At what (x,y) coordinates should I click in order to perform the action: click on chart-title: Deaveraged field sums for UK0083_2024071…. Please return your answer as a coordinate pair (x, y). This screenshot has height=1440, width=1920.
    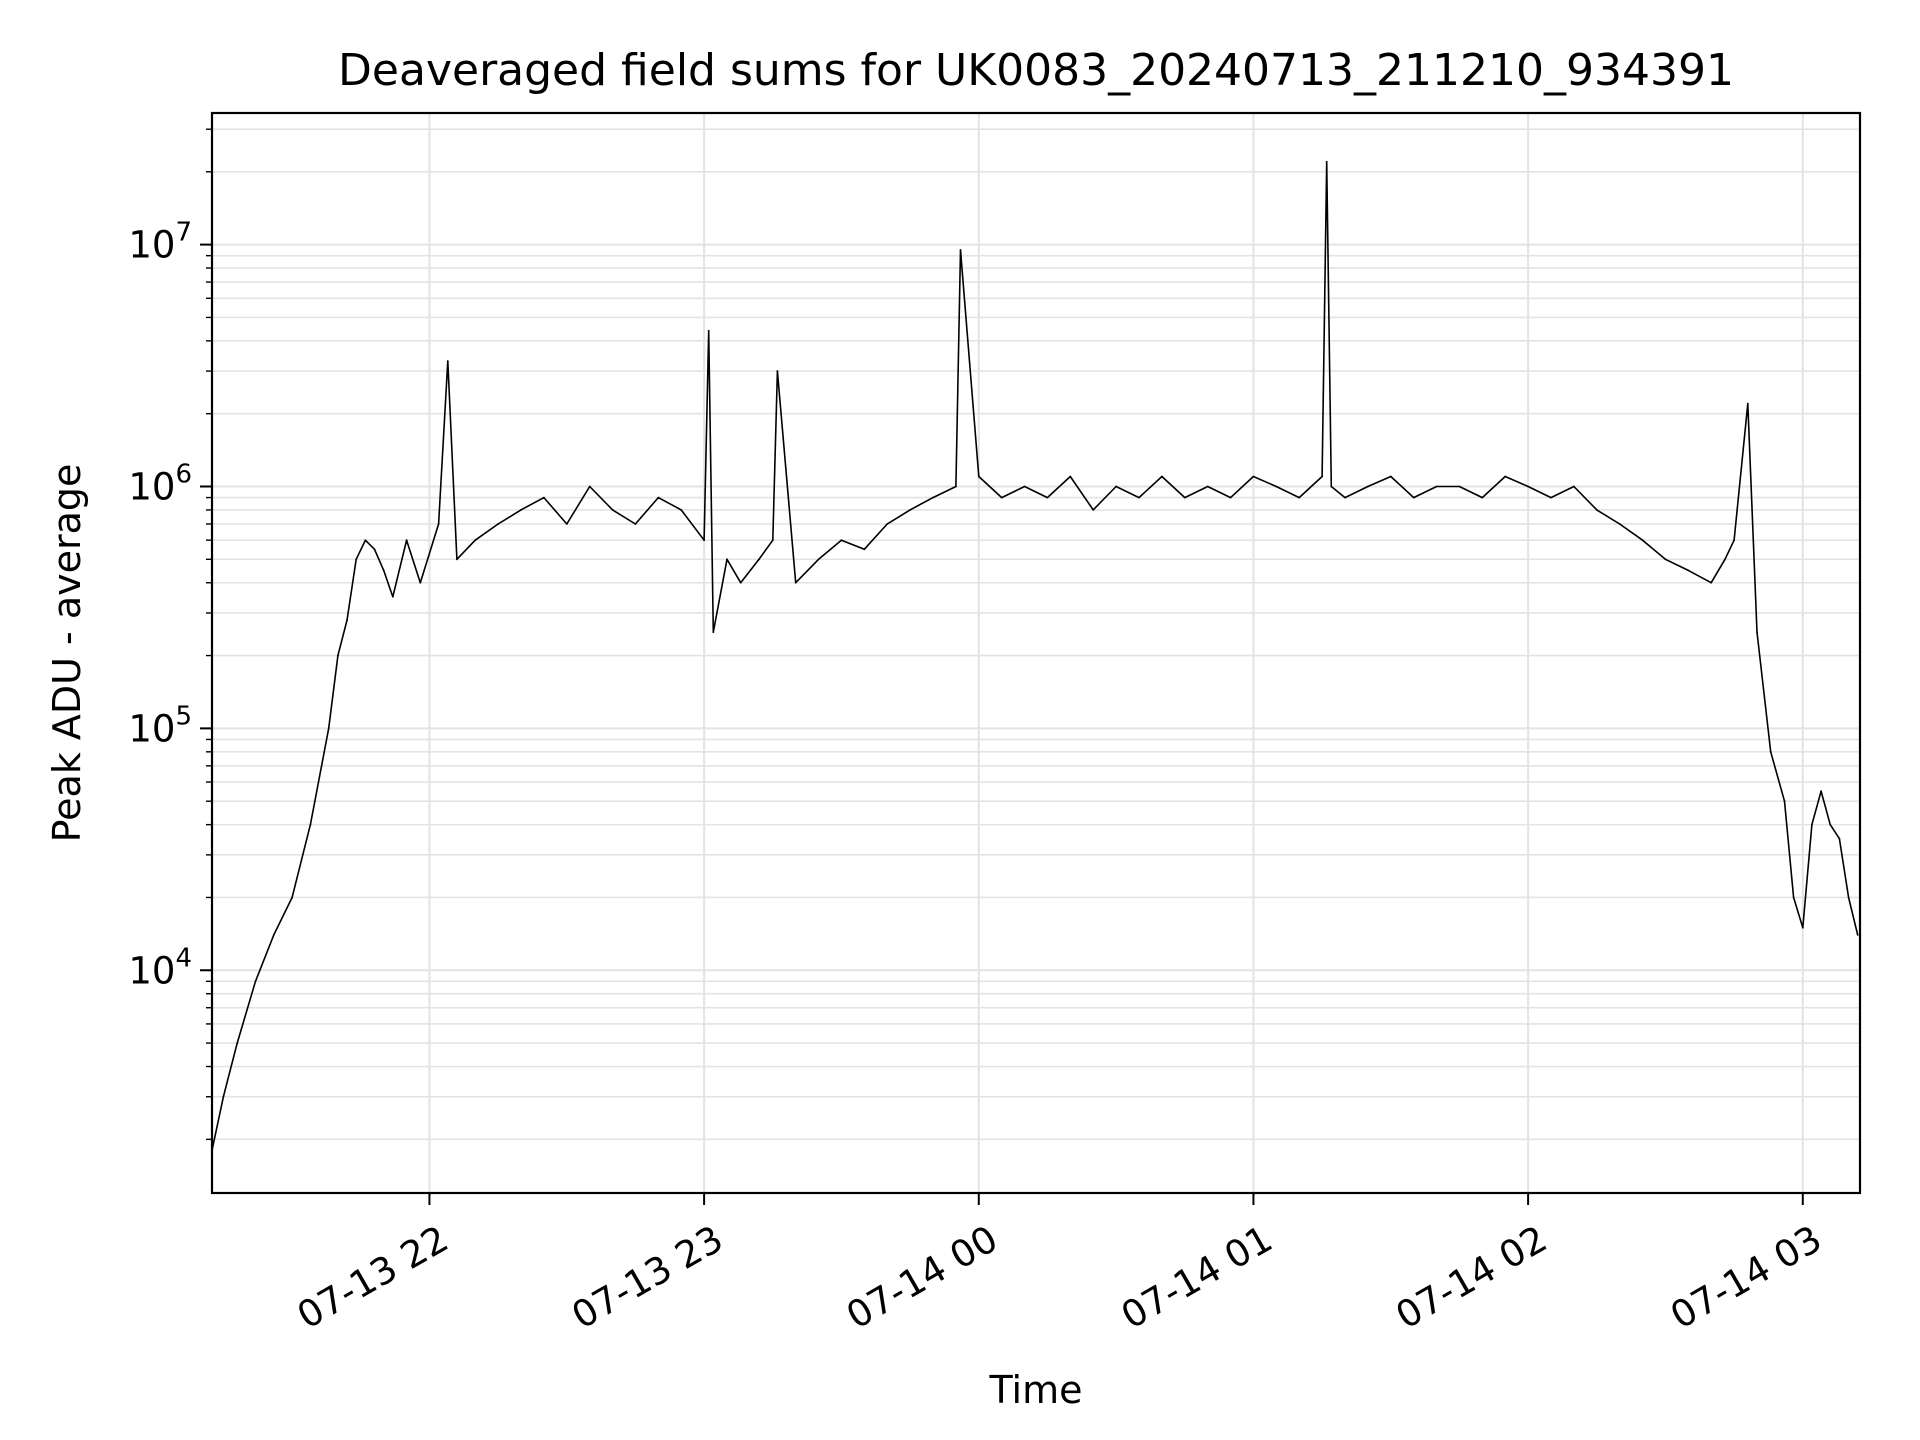
    Looking at the image, I should click on (1036, 70).